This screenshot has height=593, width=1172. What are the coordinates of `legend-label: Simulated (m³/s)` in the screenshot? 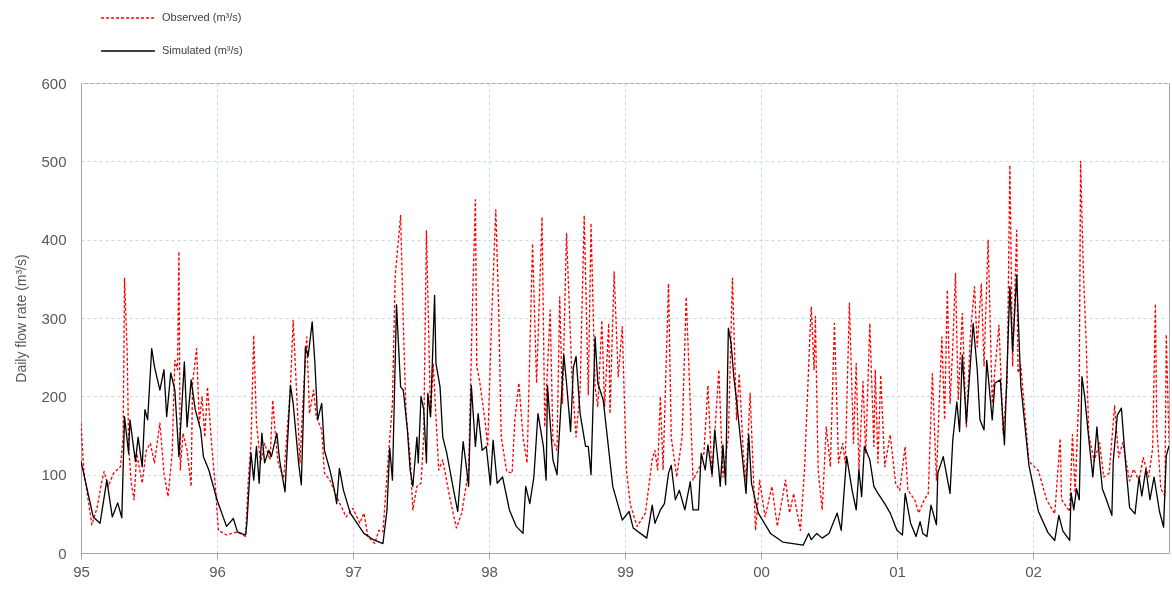 It's located at (202, 50).